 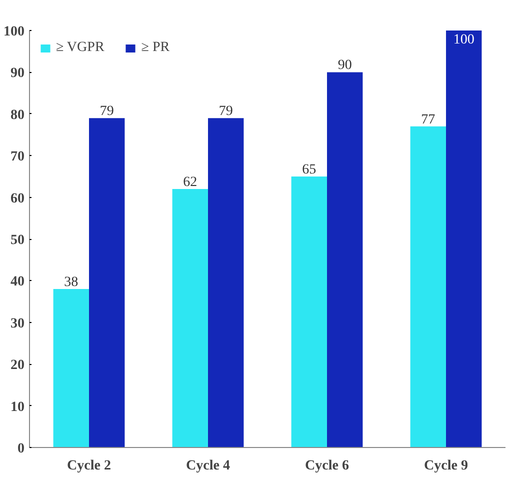 I want to click on y-tick-label: 40, so click(x=17, y=282).